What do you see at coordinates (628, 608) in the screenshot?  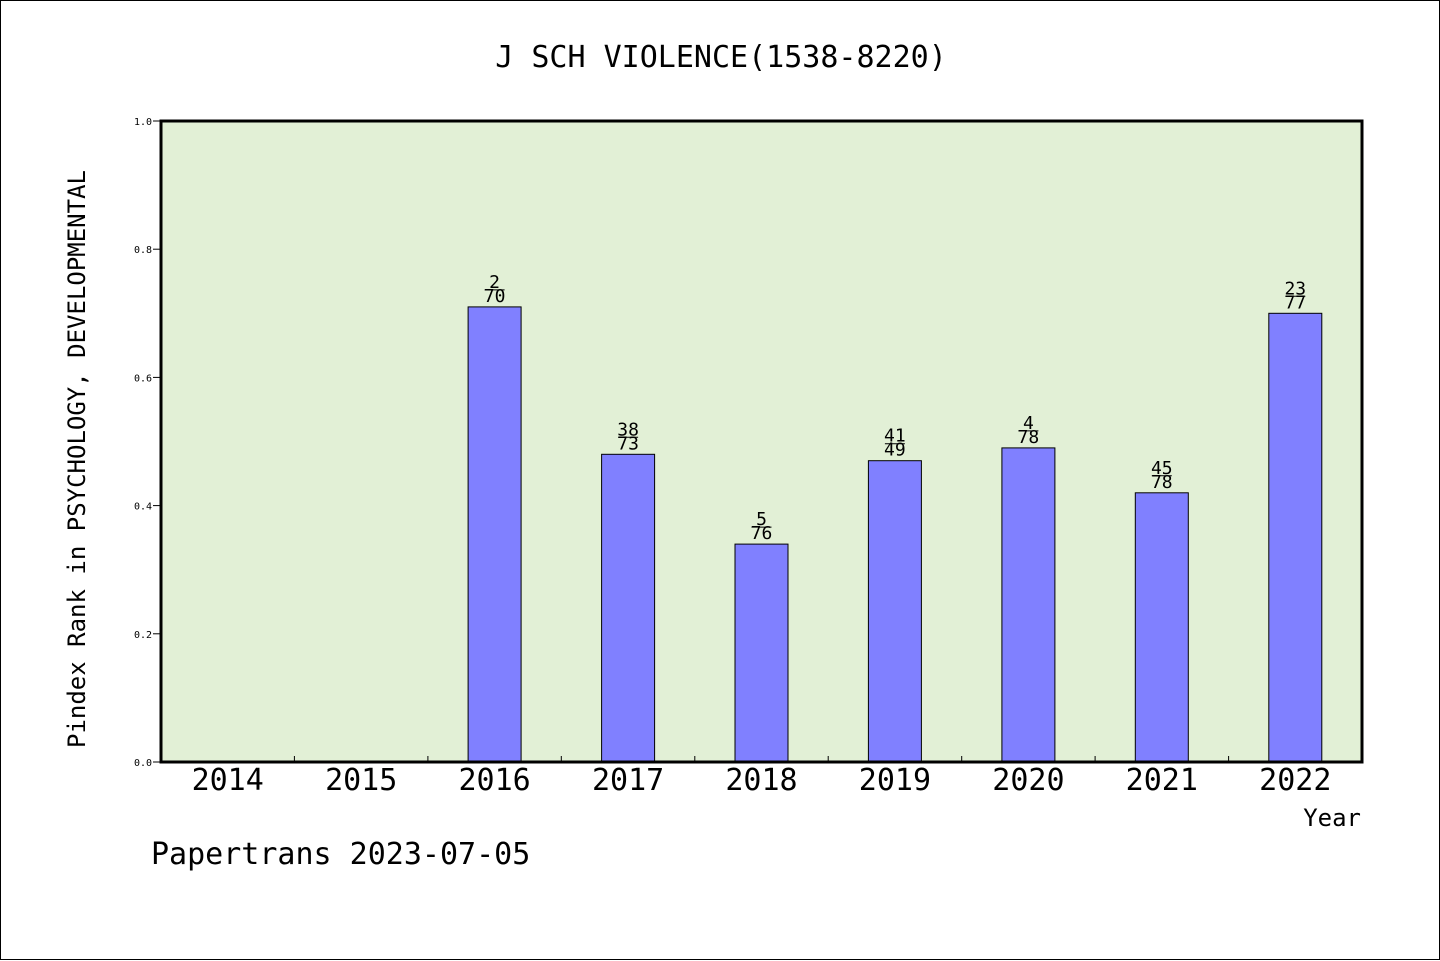 I see `bar-2017` at bounding box center [628, 608].